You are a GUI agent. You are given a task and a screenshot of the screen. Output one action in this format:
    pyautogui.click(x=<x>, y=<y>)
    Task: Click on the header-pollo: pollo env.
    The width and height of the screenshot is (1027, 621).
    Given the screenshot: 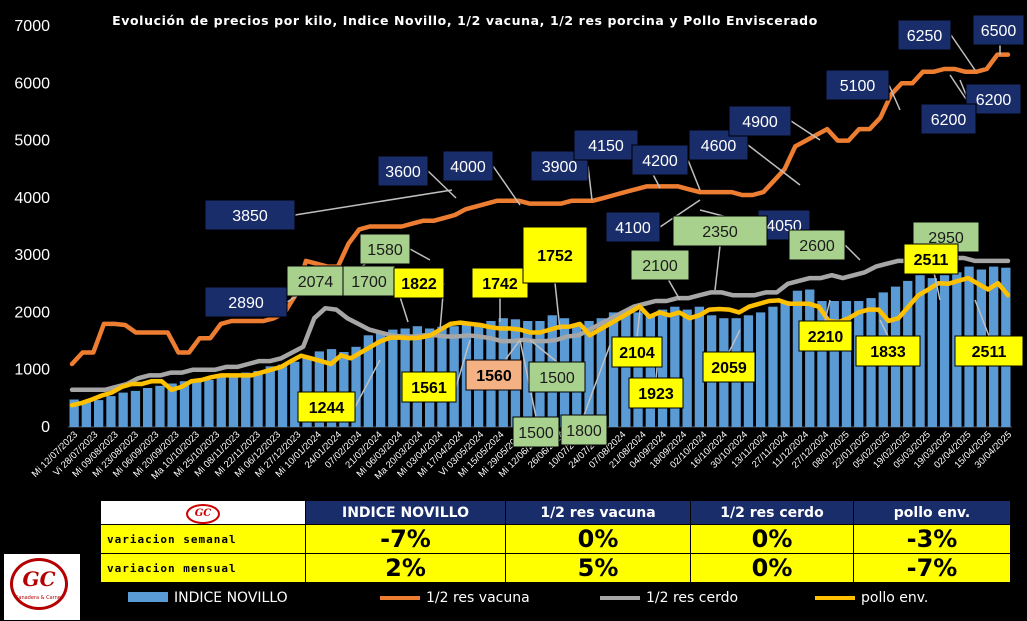 What is the action you would take?
    pyautogui.click(x=932, y=512)
    